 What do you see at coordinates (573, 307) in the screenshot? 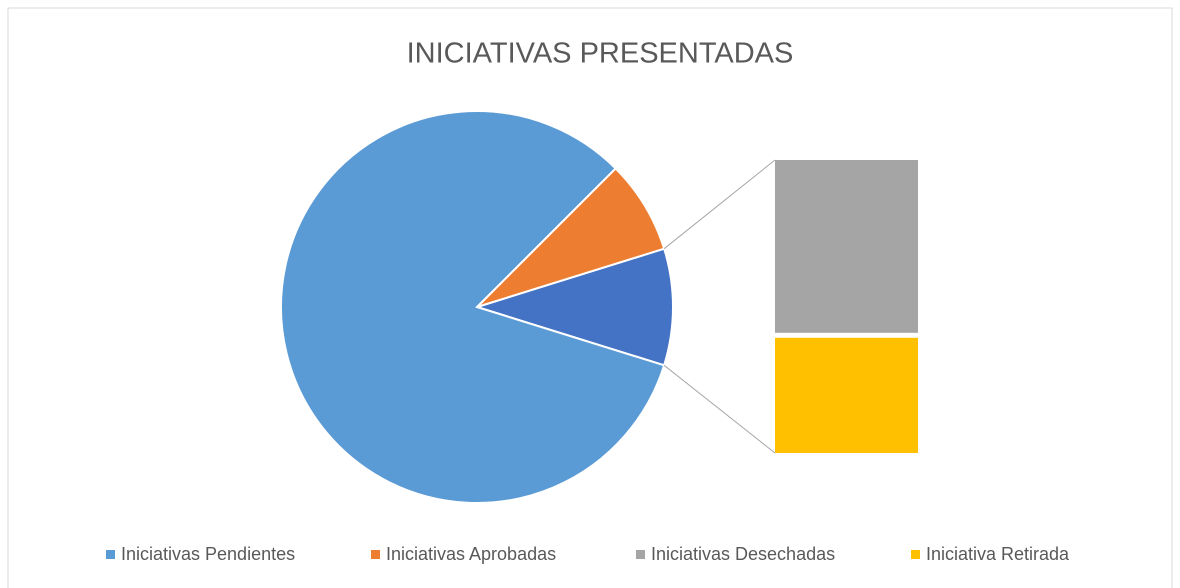
I see `pie-slice-other` at bounding box center [573, 307].